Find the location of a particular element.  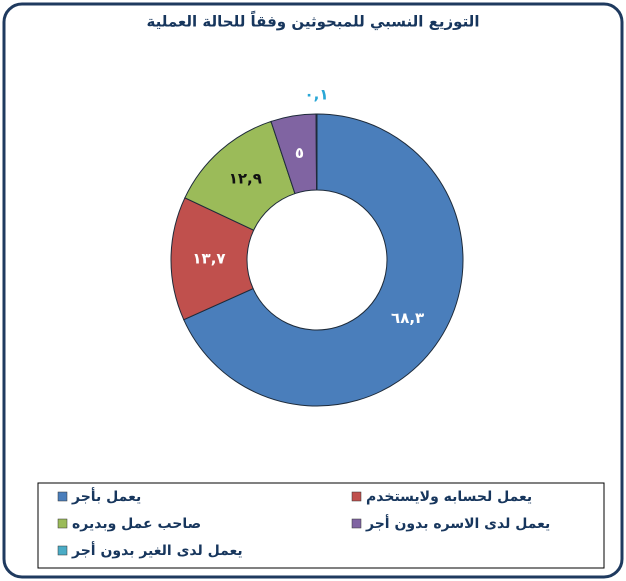

data-label: ١٢,٩ is located at coordinates (245, 179).